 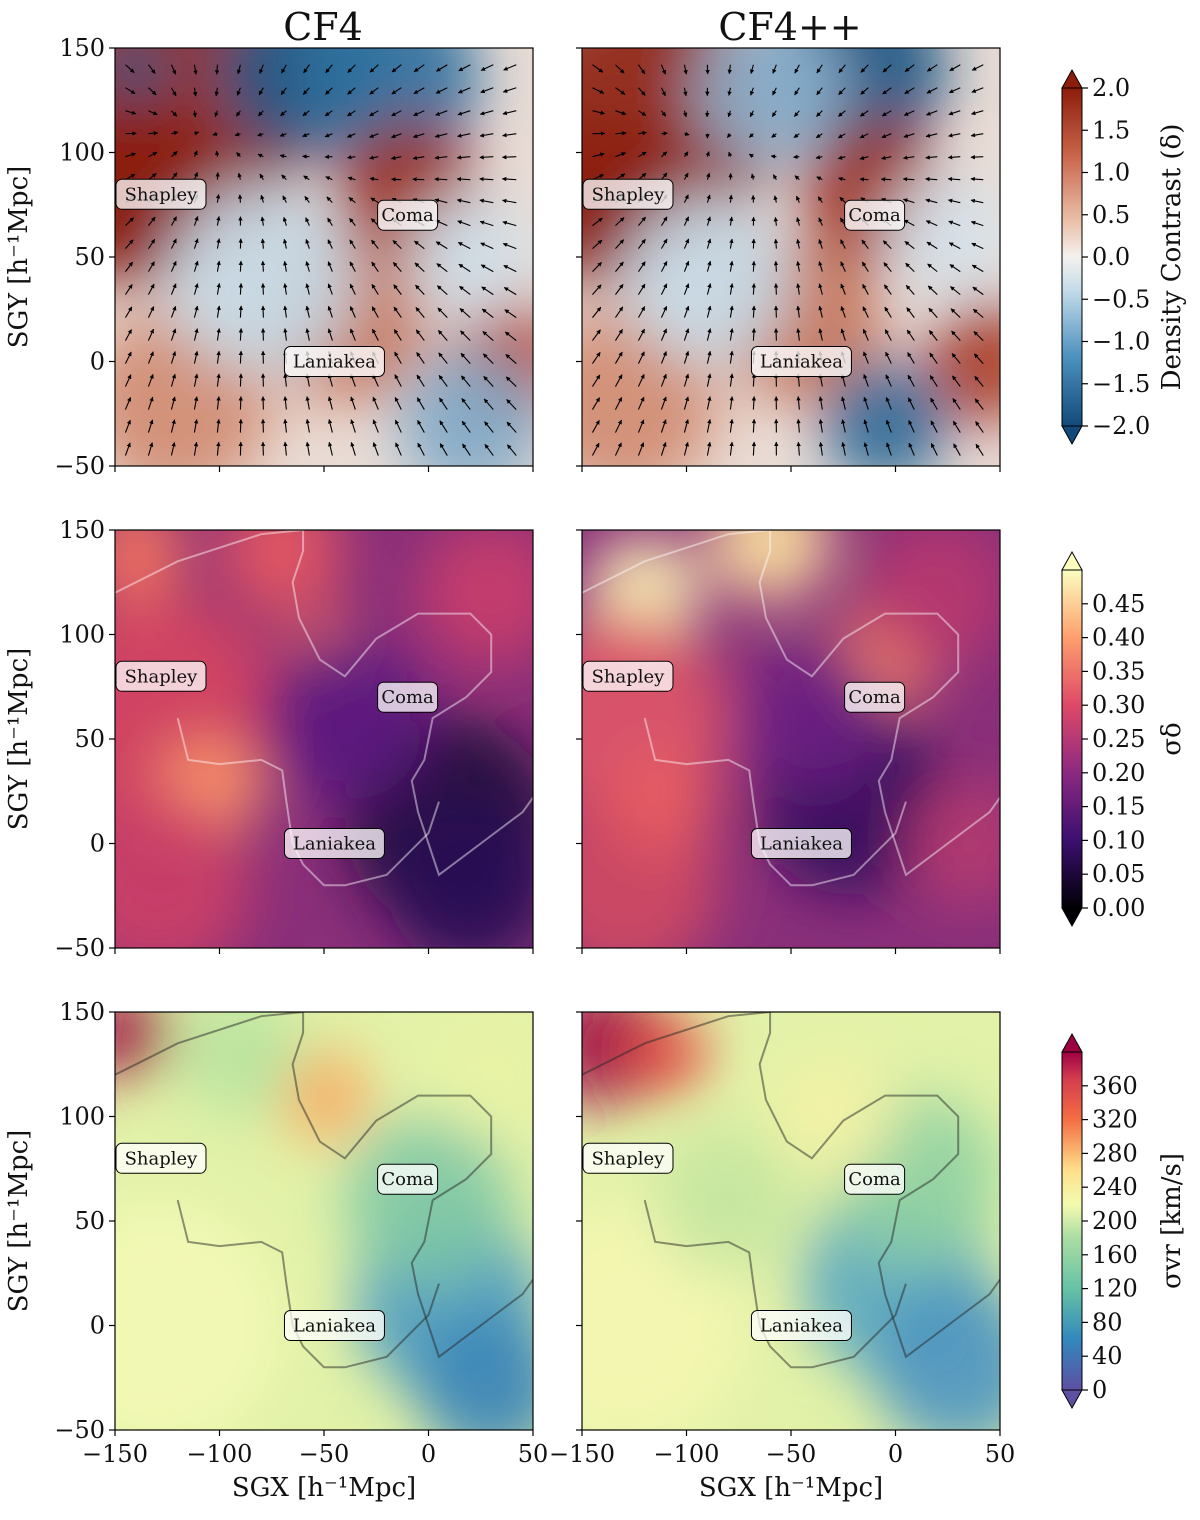 I want to click on colorbar-tick-label: 240, so click(x=1115, y=1187).